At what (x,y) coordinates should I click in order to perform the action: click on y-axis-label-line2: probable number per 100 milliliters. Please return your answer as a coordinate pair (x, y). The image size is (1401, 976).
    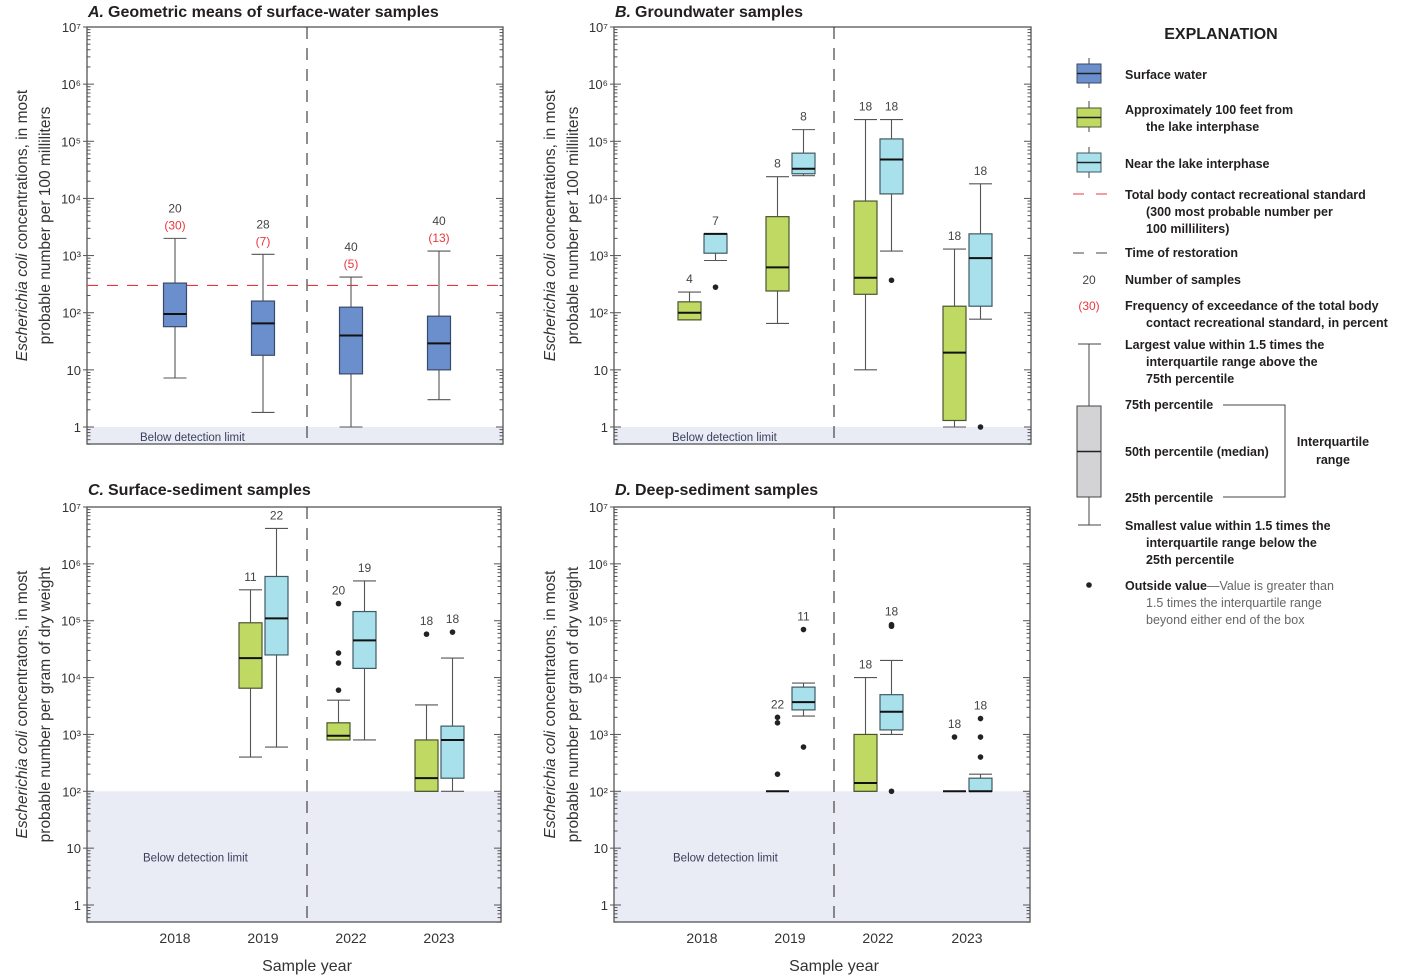
    Looking at the image, I should click on (45, 225).